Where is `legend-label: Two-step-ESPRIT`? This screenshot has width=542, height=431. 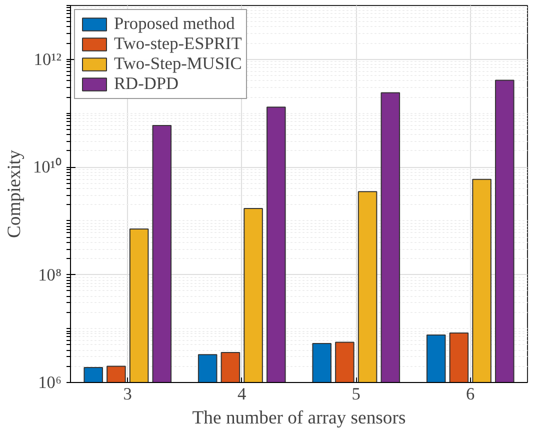 legend-label: Two-step-ESPRIT is located at coordinates (178, 44).